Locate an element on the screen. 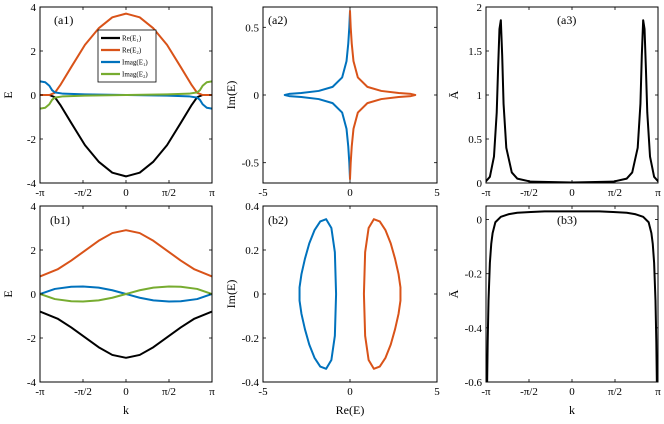 The width and height of the screenshot is (664, 424). series-group-a1 is located at coordinates (126, 95).